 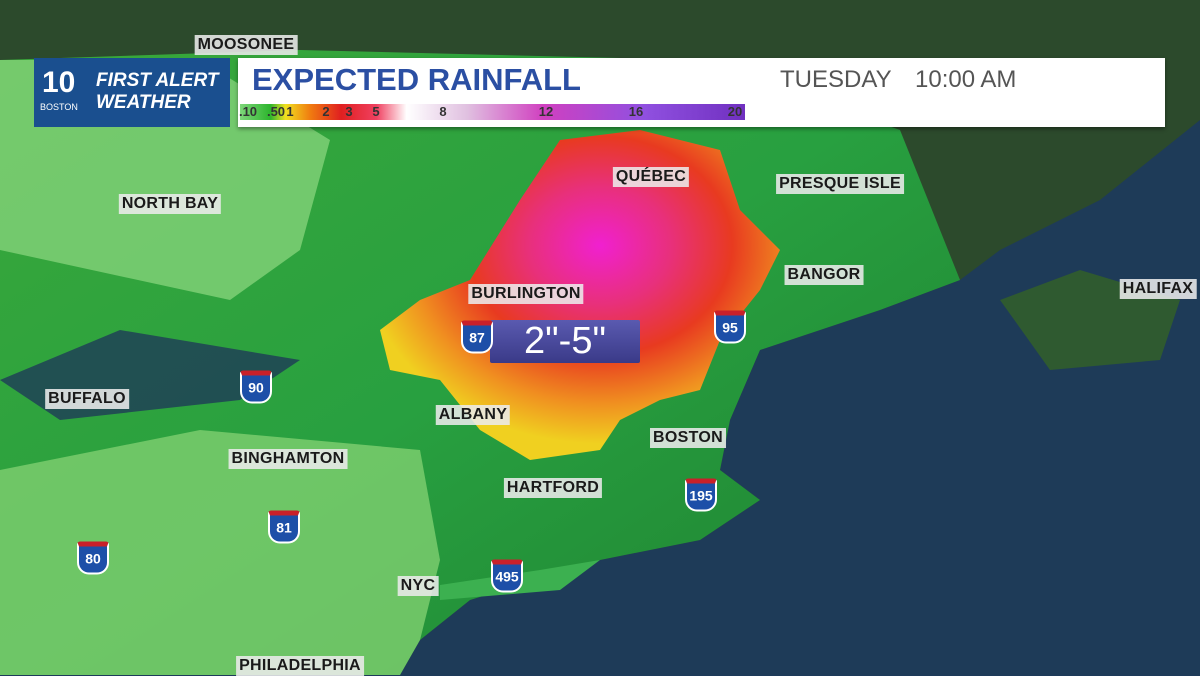 I want to click on legend-tick: 16, so click(x=636, y=111).